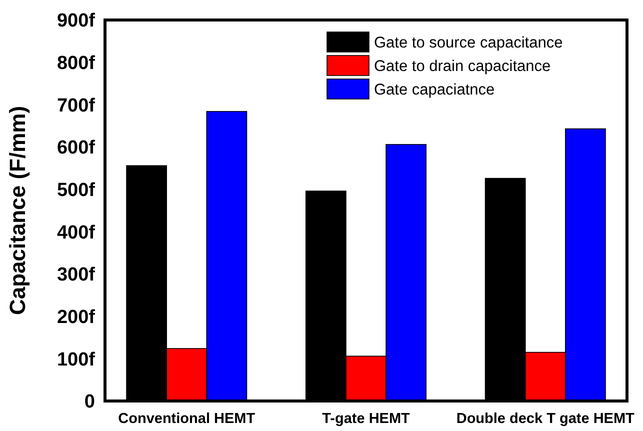 The image size is (643, 431). Describe the element at coordinates (76, 190) in the screenshot. I see `y-tick-label: 500f` at that location.